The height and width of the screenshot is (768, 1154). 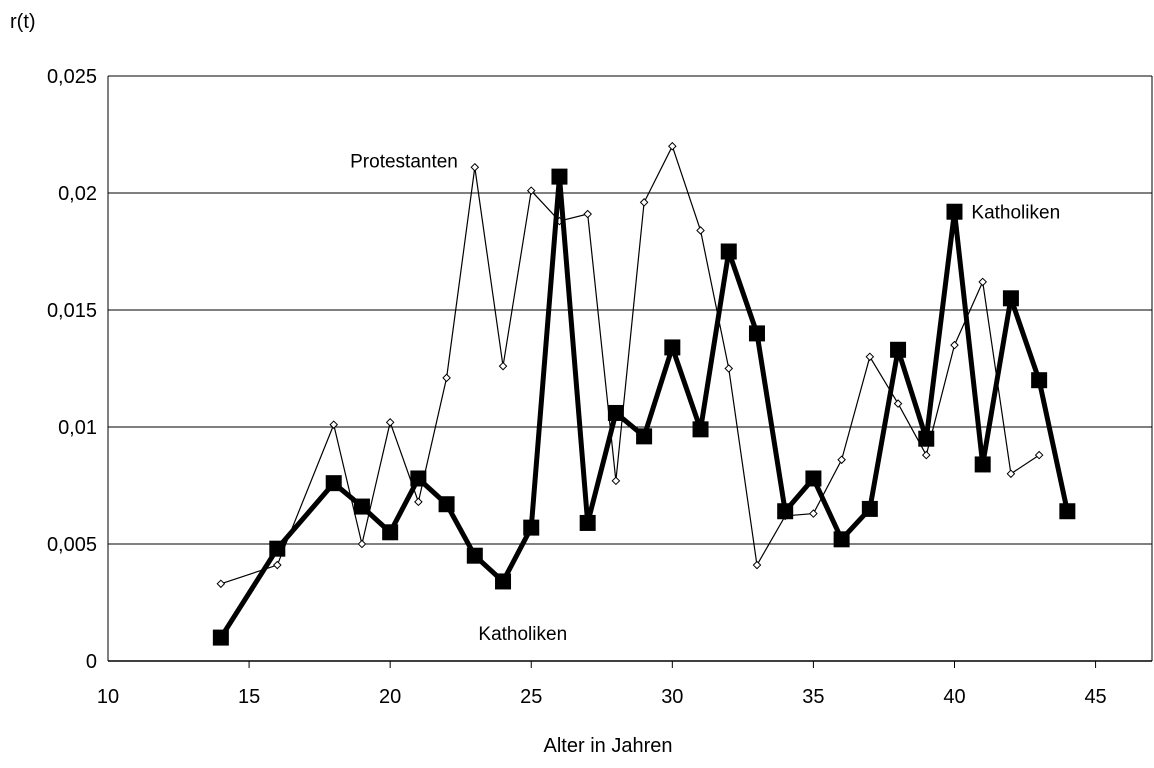 What do you see at coordinates (608, 746) in the screenshot?
I see `x-axis-title: Alter in Jahren` at bounding box center [608, 746].